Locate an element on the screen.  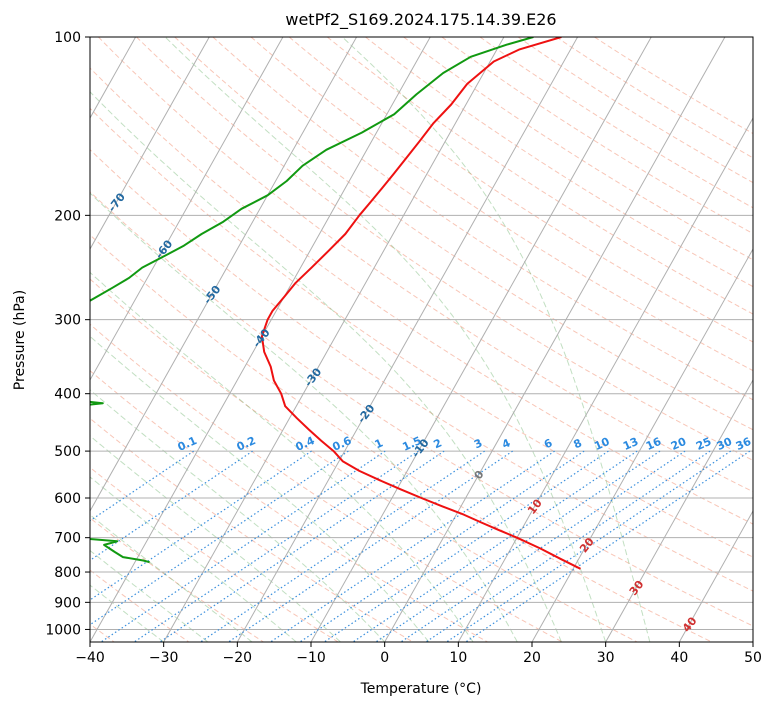
mixing-ratio-label: 16 is located at coordinates (654, 444).